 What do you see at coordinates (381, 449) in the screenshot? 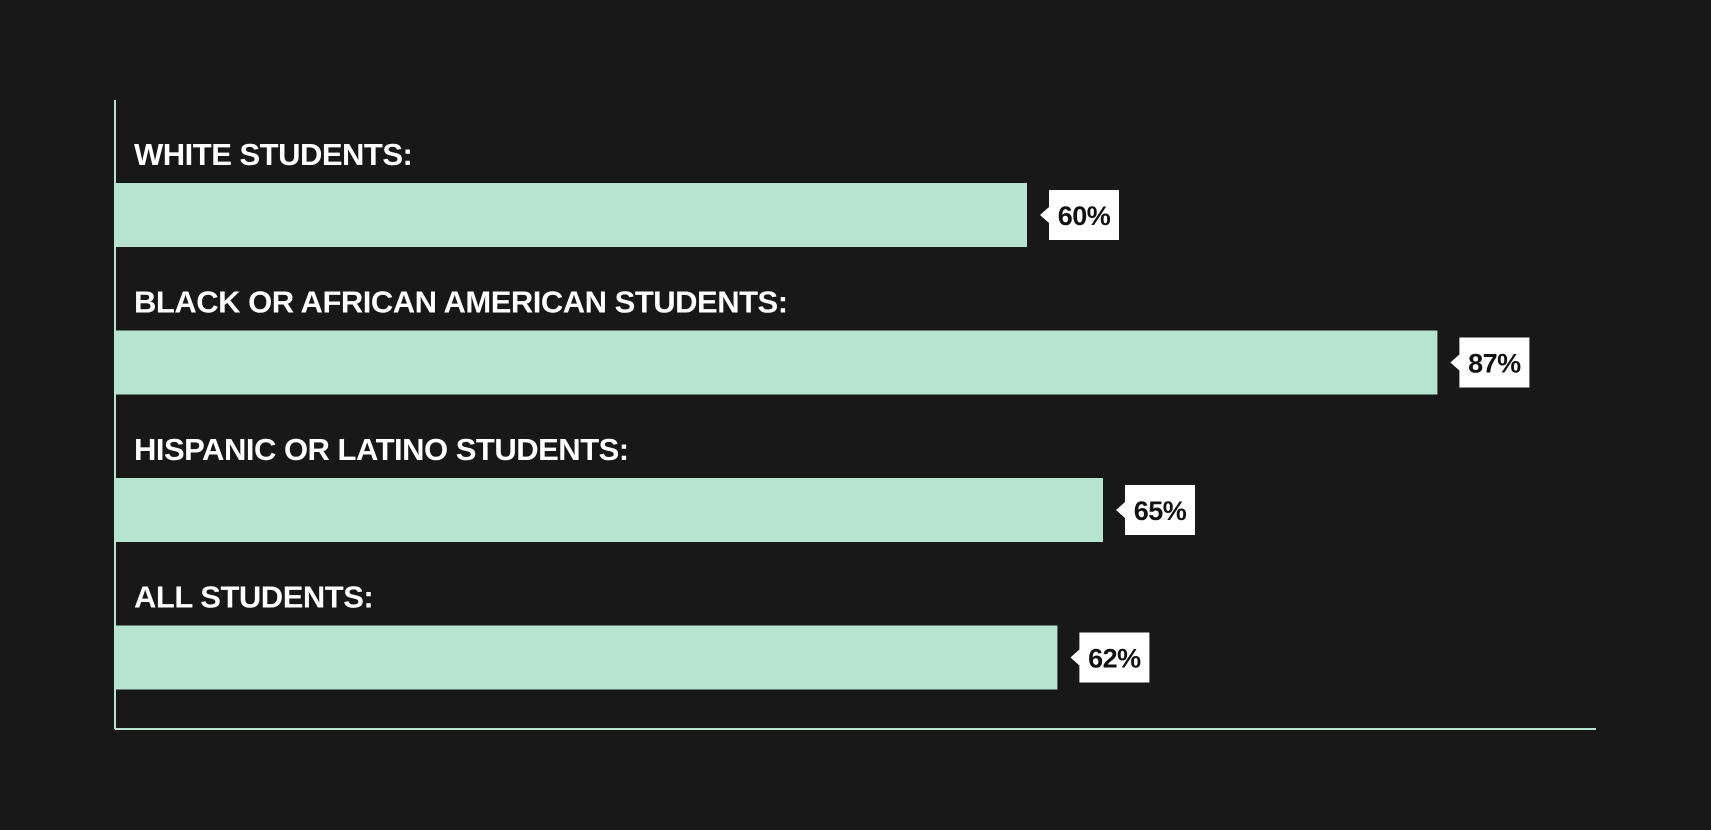
I see `category-label: HISPANIC OR LATINO STUDENTS:` at bounding box center [381, 449].